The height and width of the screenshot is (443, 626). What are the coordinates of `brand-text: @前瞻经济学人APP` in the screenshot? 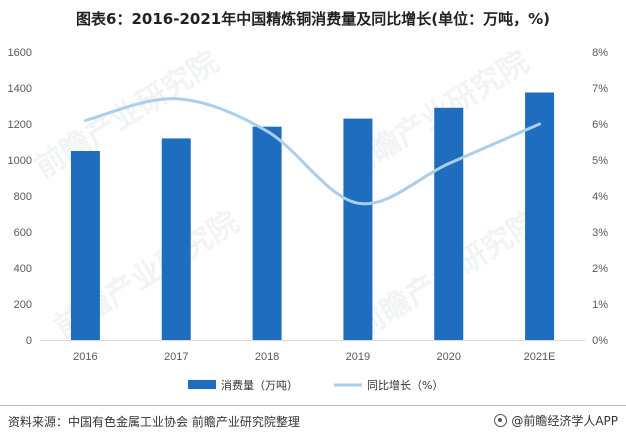 It's located at (564, 421).